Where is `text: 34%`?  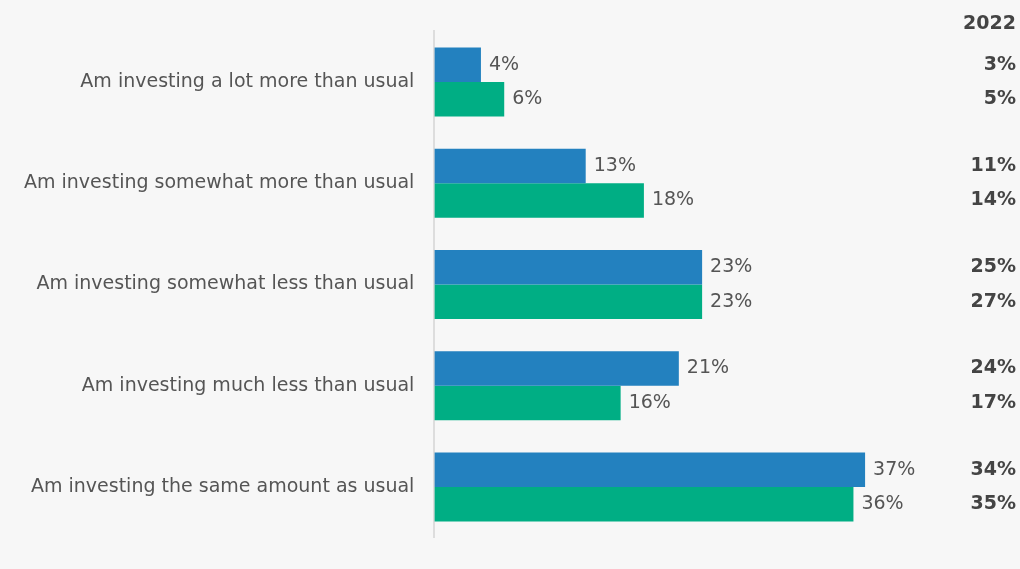 text: 34% is located at coordinates (993, 467).